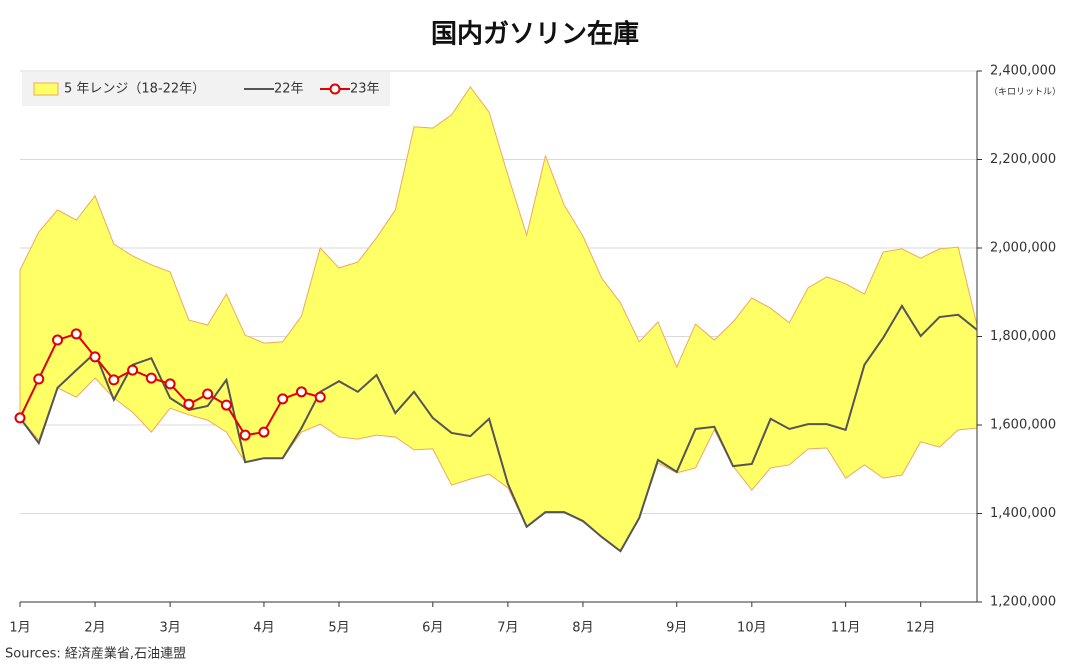  Describe the element at coordinates (95, 654) in the screenshot. I see `source: Sources: 経済産業省,石油連盟` at that location.